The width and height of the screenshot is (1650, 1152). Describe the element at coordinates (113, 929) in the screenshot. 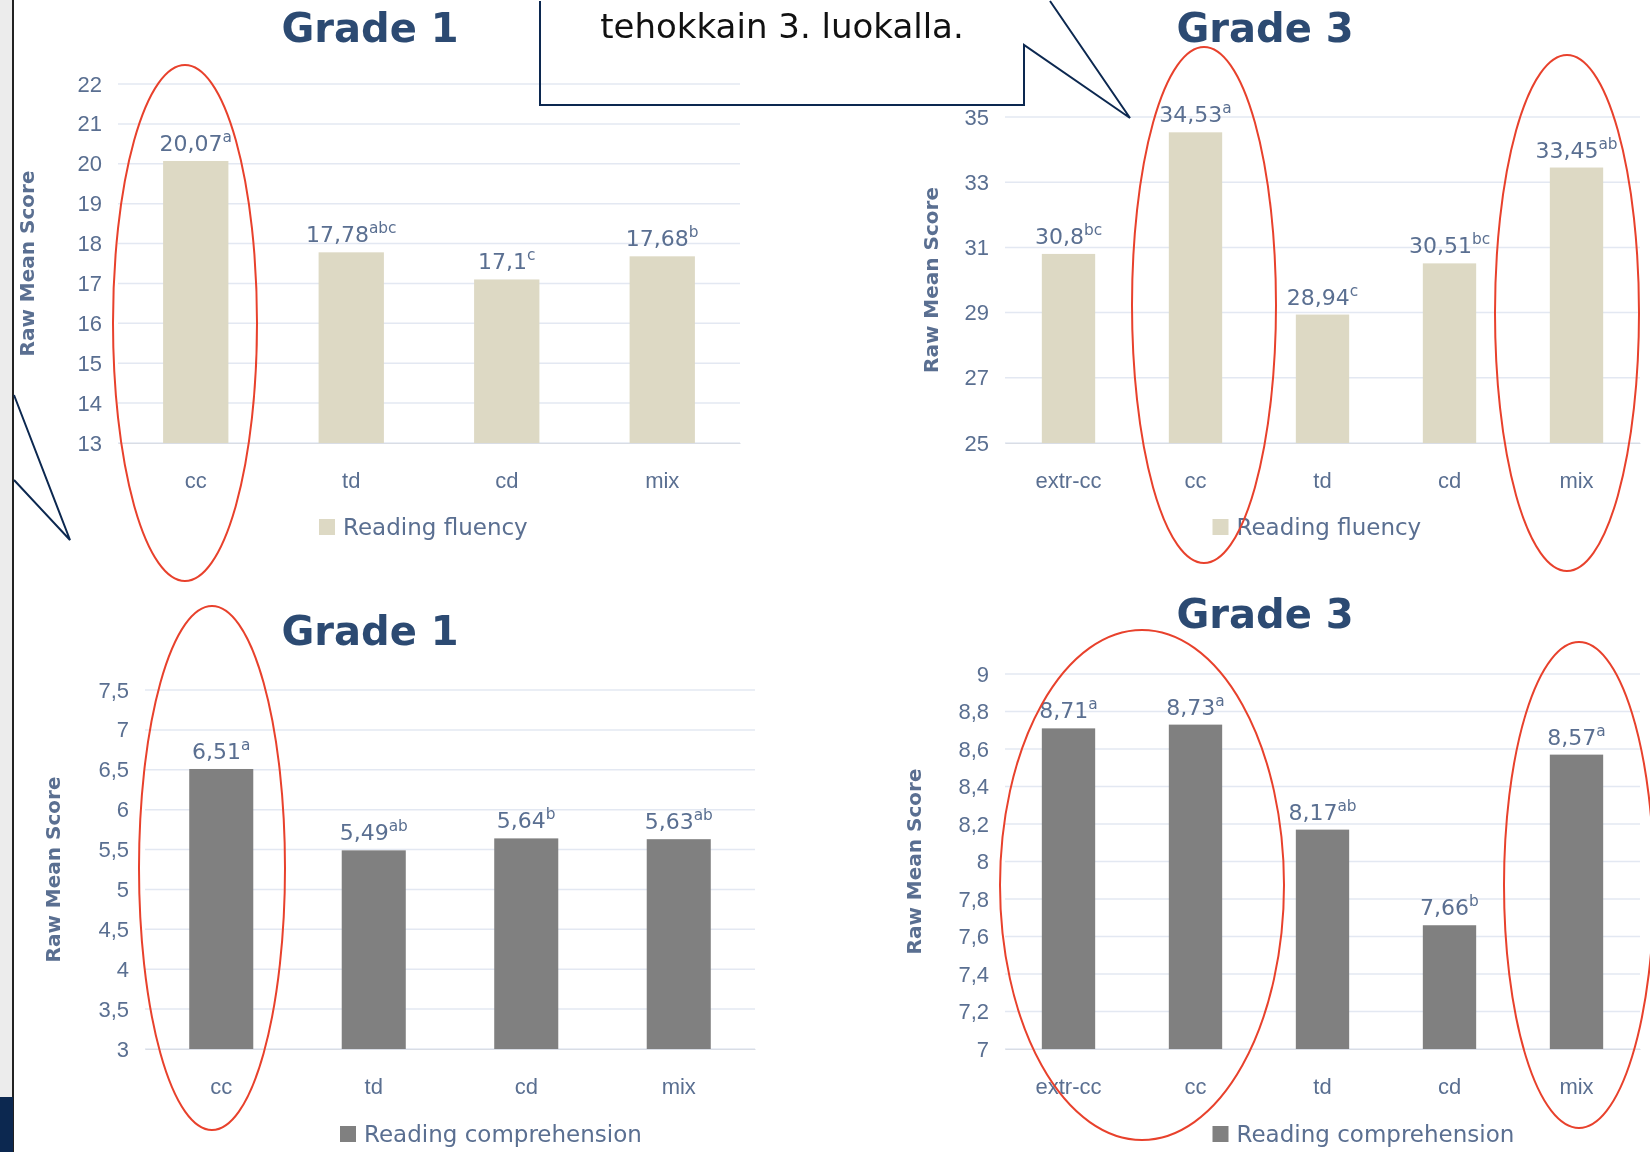

I see `y-tick-label: 4,5` at that location.